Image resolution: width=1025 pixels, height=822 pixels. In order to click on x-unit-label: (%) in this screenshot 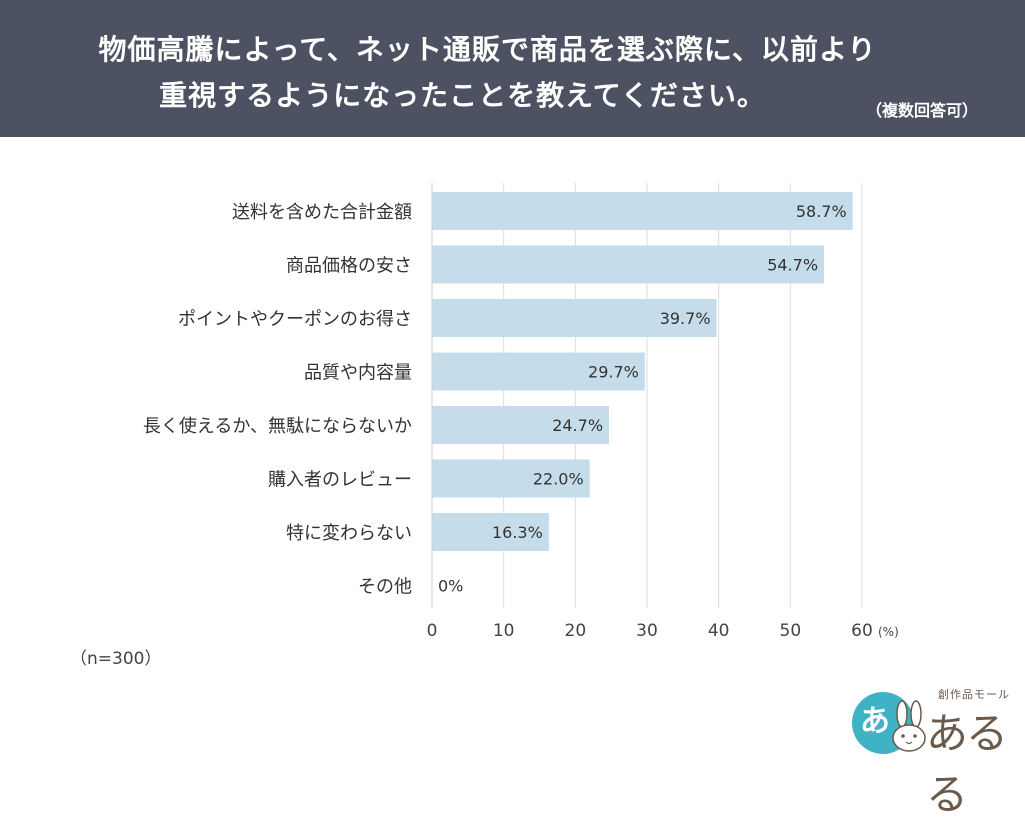, I will do `click(888, 632)`.